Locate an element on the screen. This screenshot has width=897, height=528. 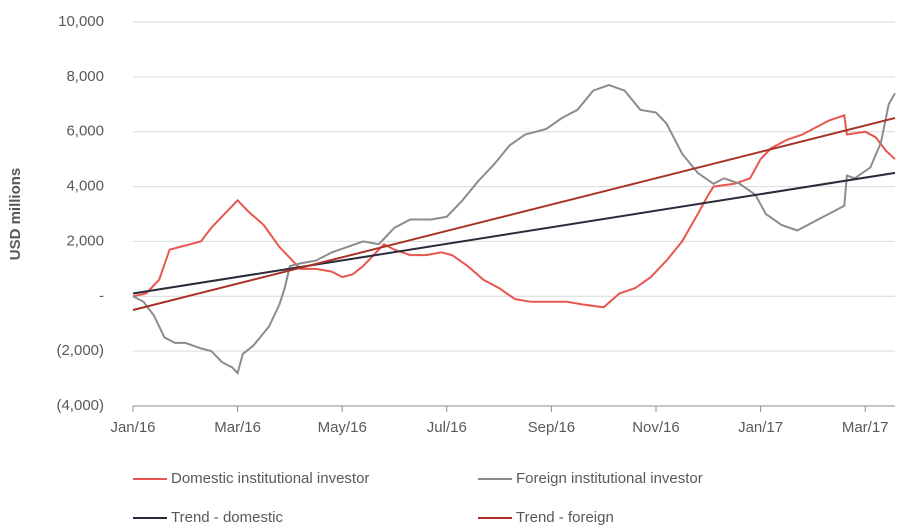
y-tick-label: (4,000) is located at coordinates (80, 405).